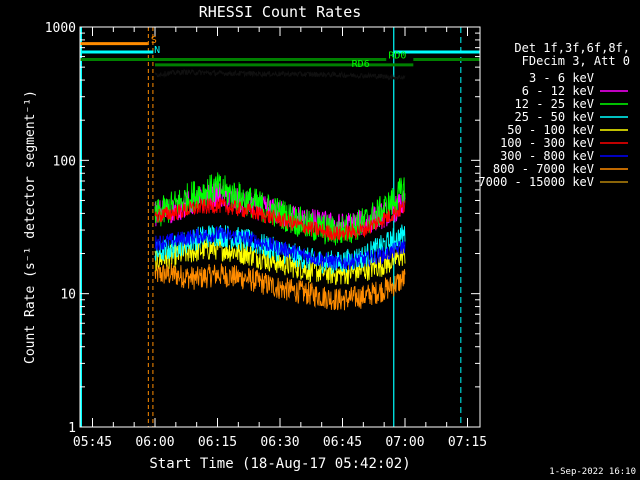 This screenshot has width=640, height=480. I want to click on x-tick-label: 06:00, so click(154, 442).